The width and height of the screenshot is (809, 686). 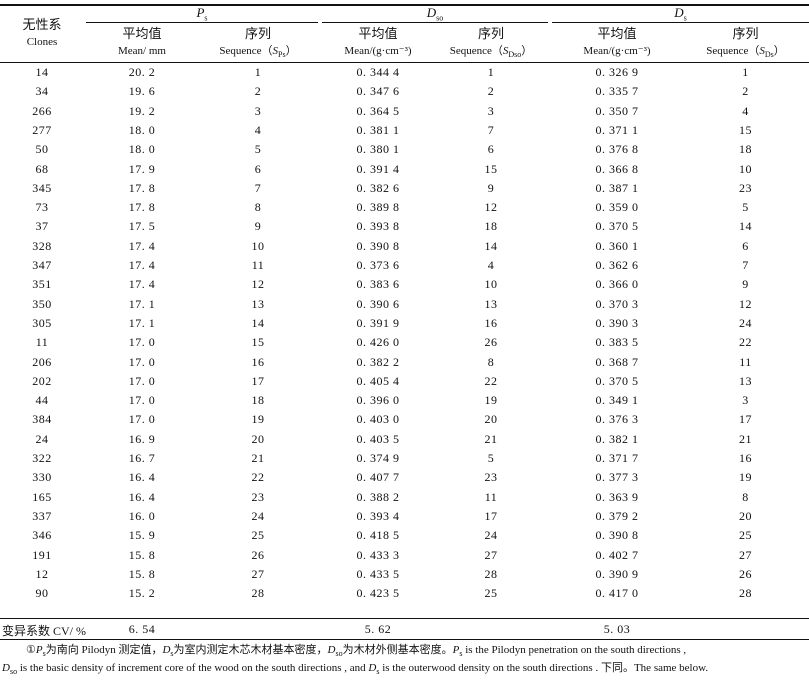 What do you see at coordinates (745, 226) in the screenshot?
I see `cell-seq-ds: 14` at bounding box center [745, 226].